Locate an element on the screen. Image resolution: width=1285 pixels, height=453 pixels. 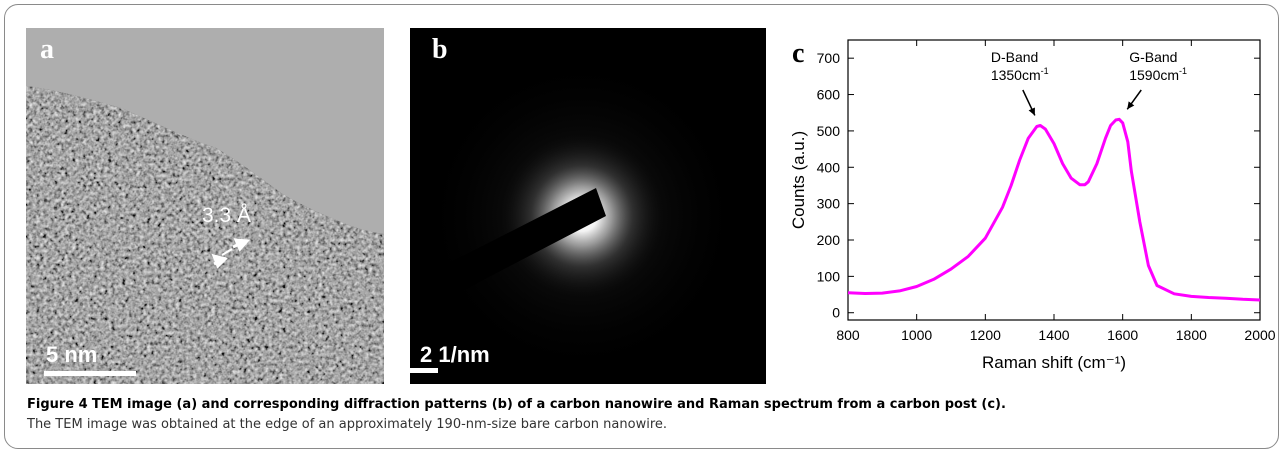
peak-label-name: G-Band is located at coordinates (1153, 57).